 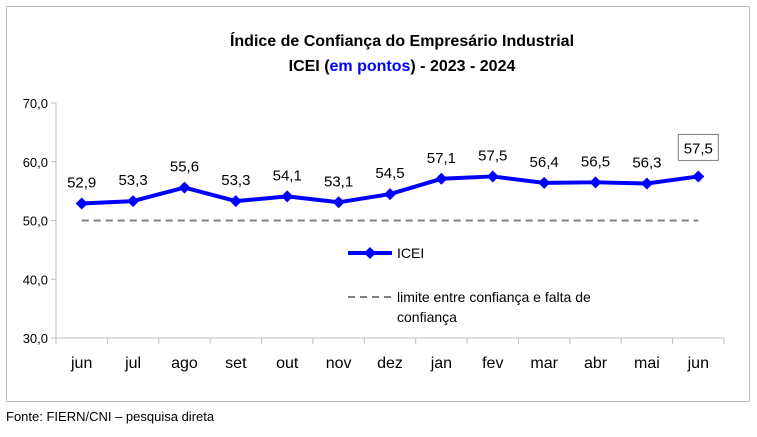 I want to click on x-axis-ticks: jun jul ago set out nov dez jan fev mar abr mai jun, so click(x=390, y=355).